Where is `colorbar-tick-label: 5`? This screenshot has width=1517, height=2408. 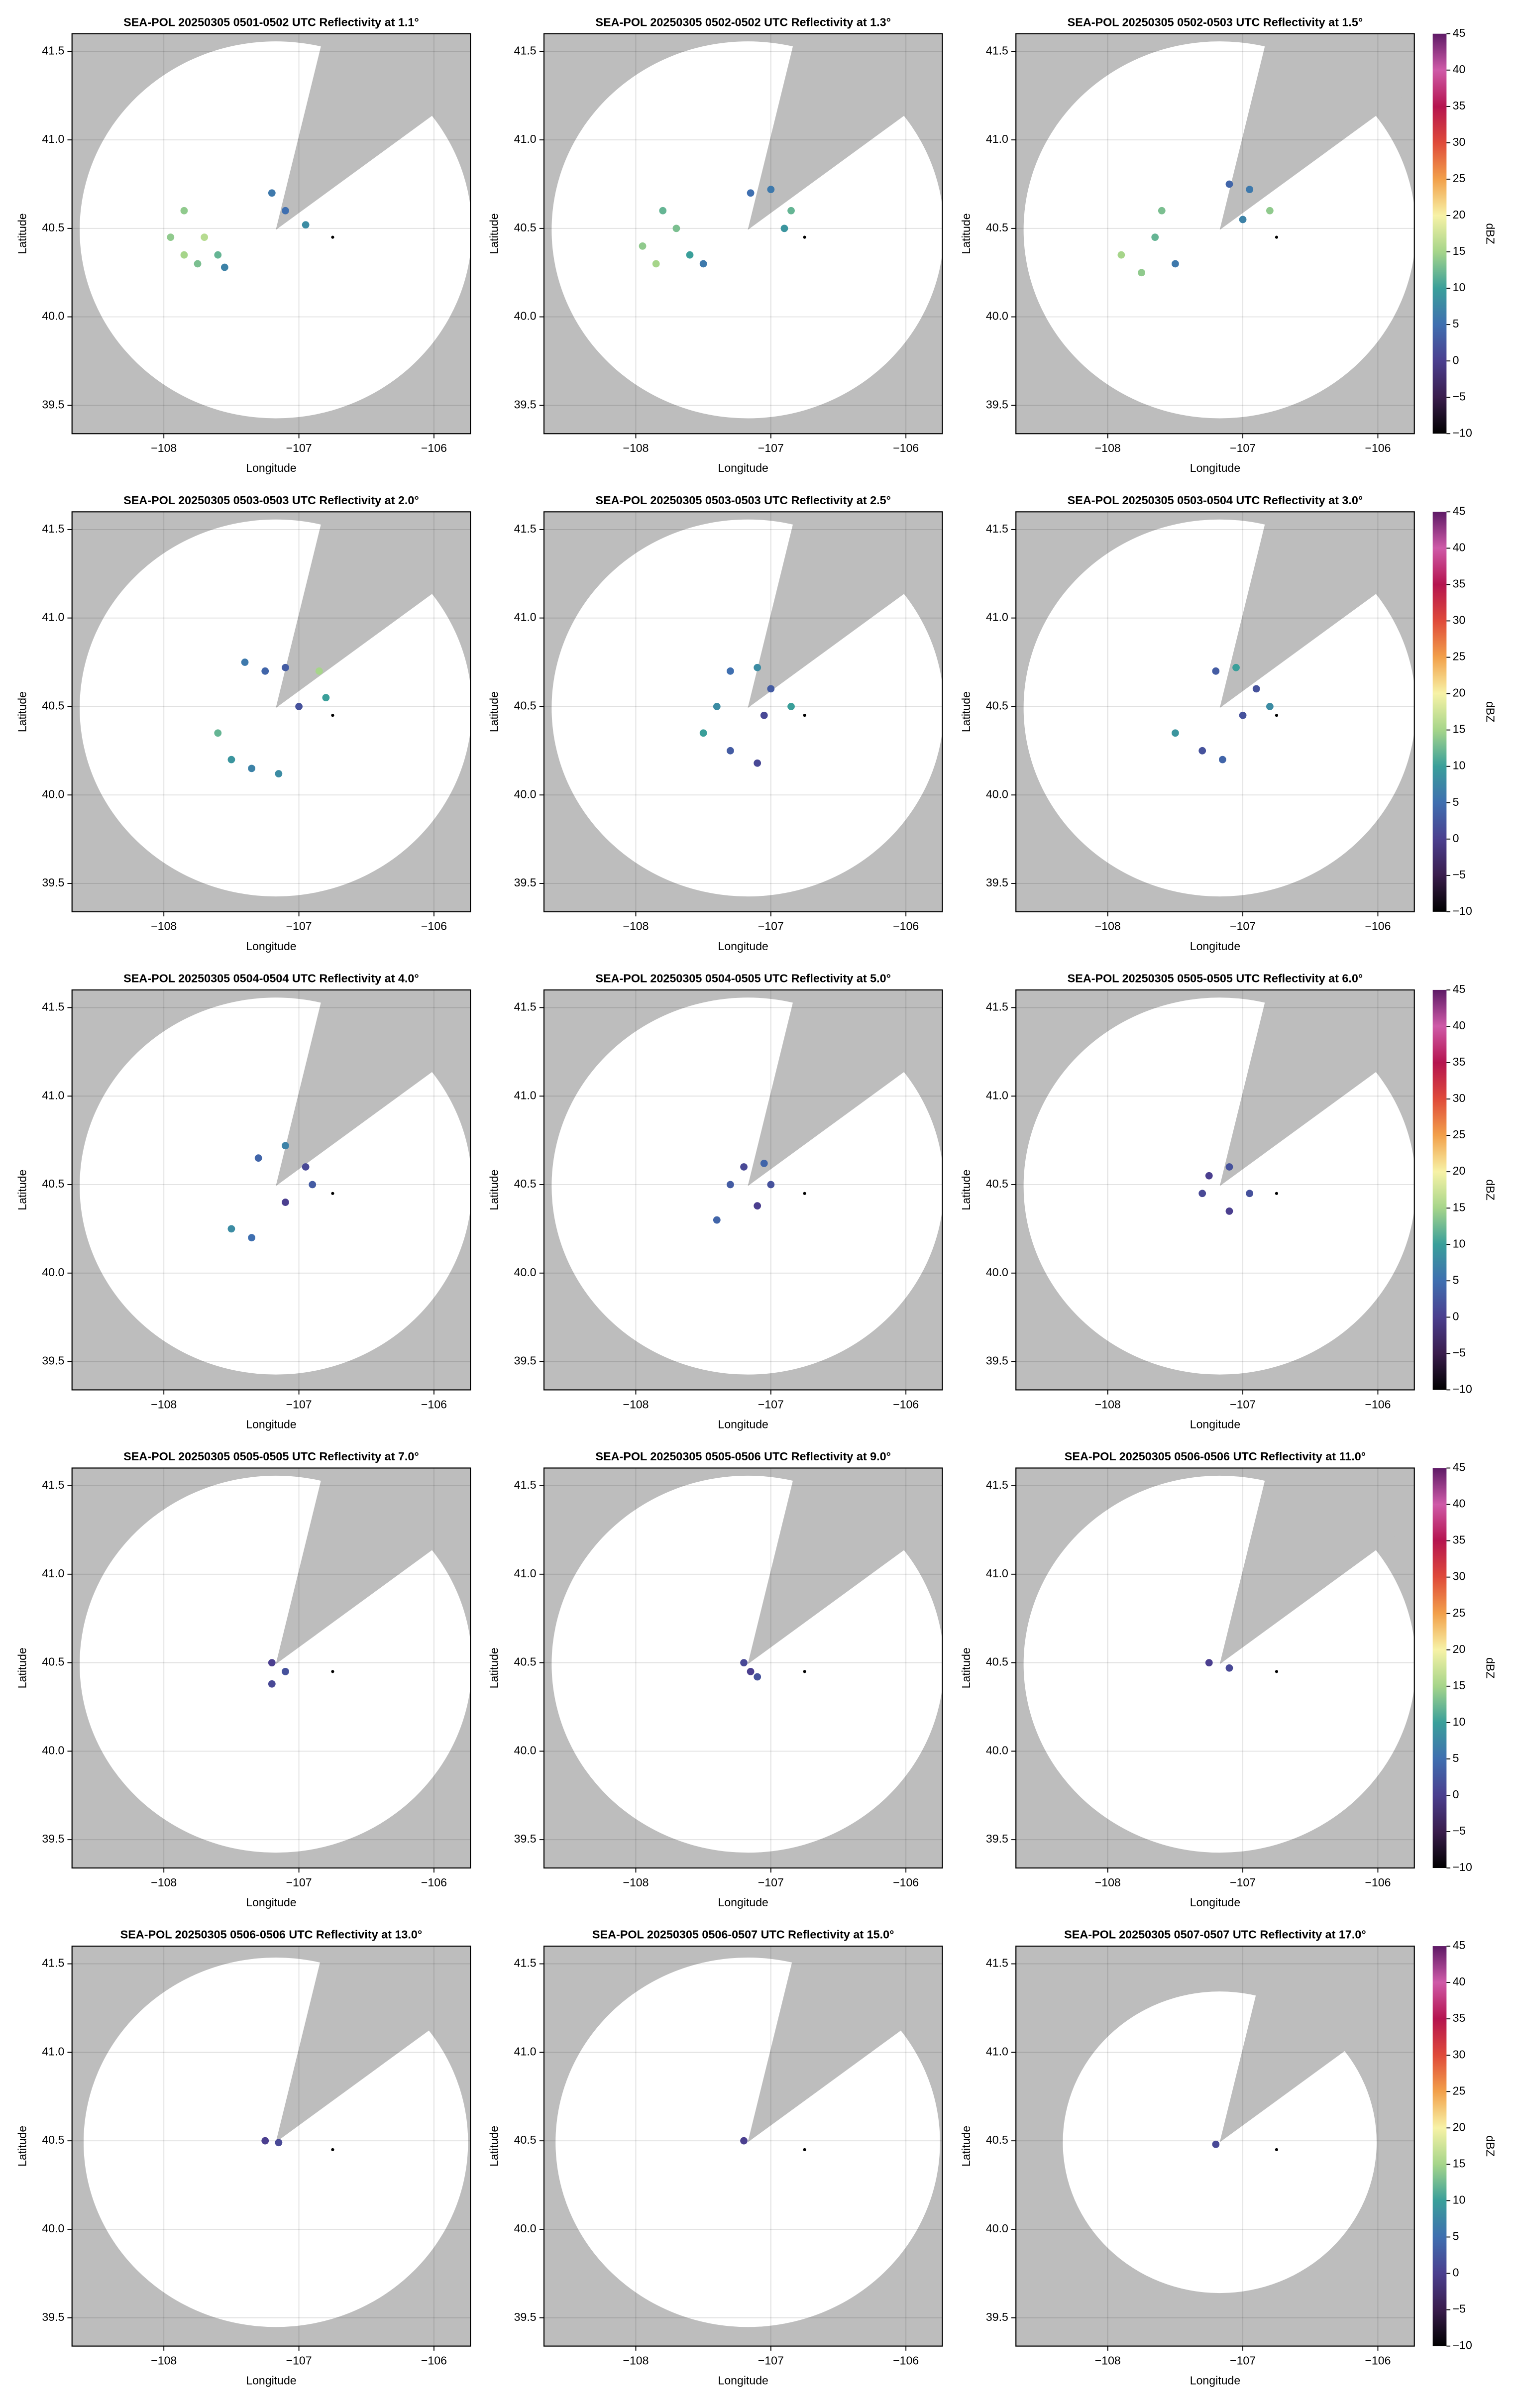 colorbar-tick-label: 5 is located at coordinates (1456, 801).